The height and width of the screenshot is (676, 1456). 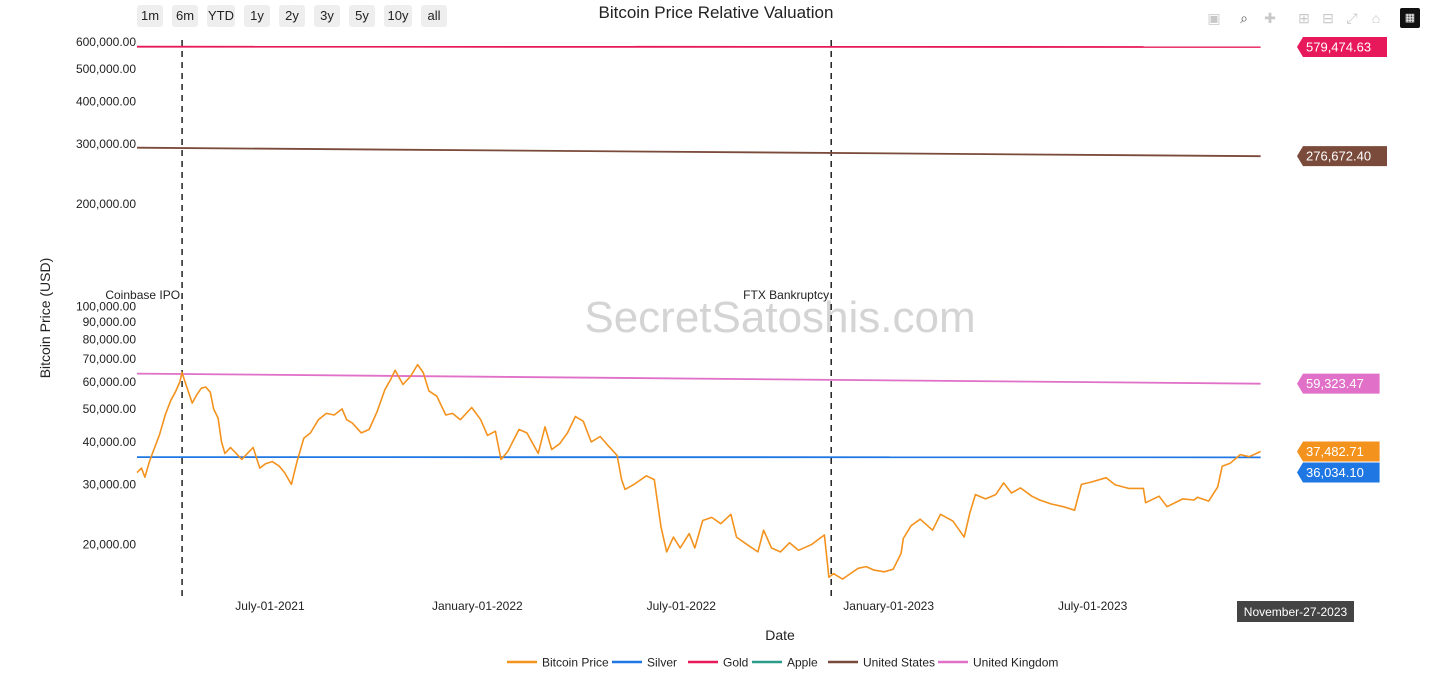 What do you see at coordinates (257, 16) in the screenshot?
I see `range-button-1y: 1y` at bounding box center [257, 16].